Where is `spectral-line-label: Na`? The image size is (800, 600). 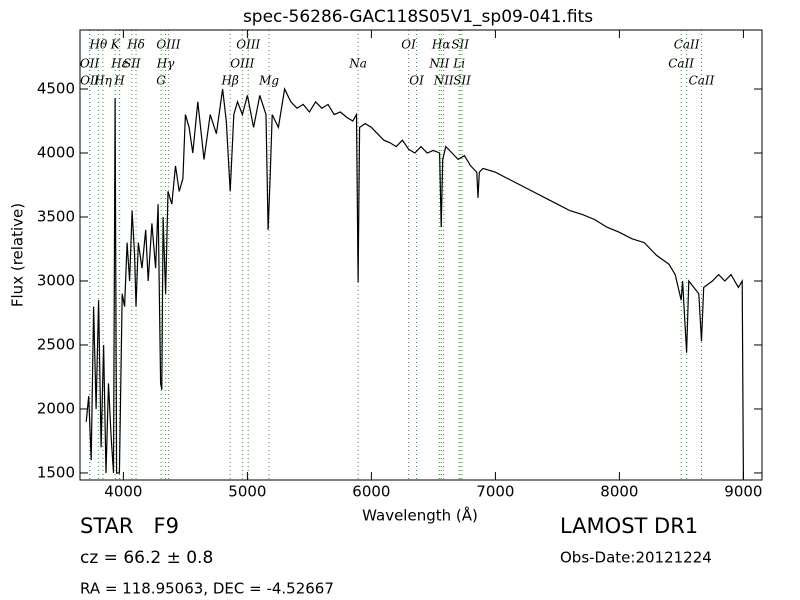 spectral-line-label: Na is located at coordinates (357, 64).